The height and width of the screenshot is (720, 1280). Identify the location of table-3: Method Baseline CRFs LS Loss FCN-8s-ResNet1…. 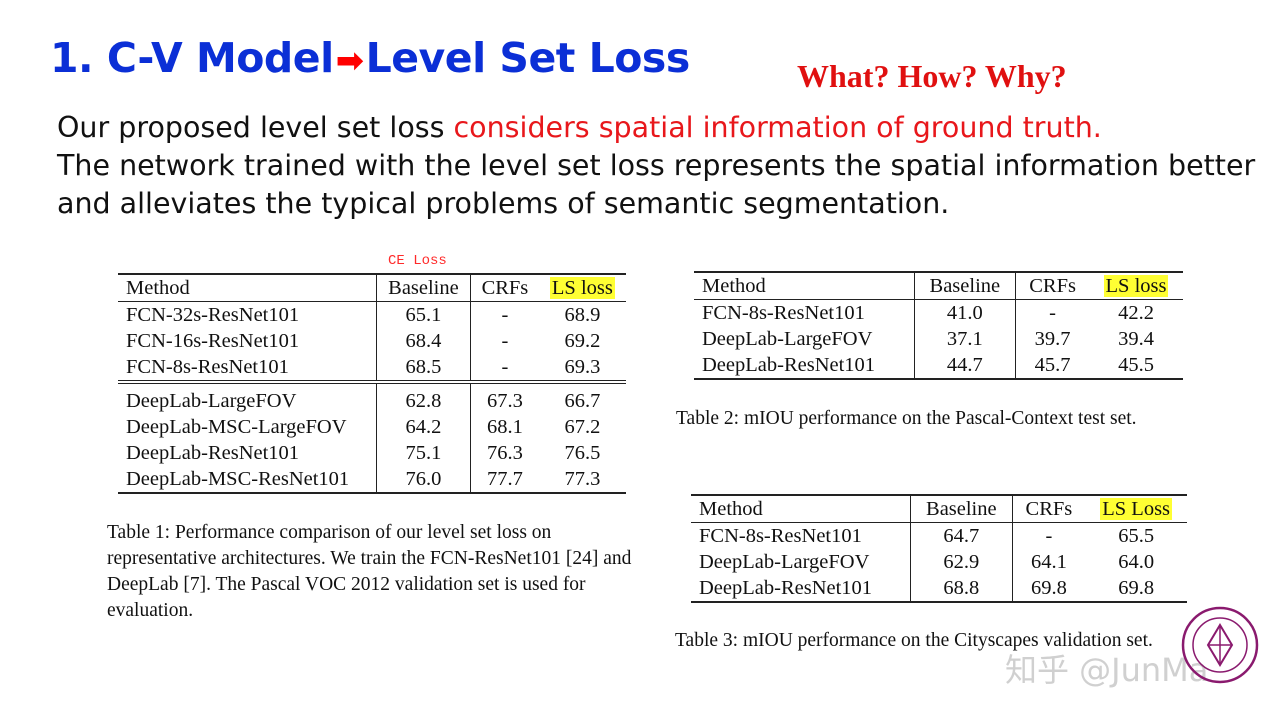
(939, 548).